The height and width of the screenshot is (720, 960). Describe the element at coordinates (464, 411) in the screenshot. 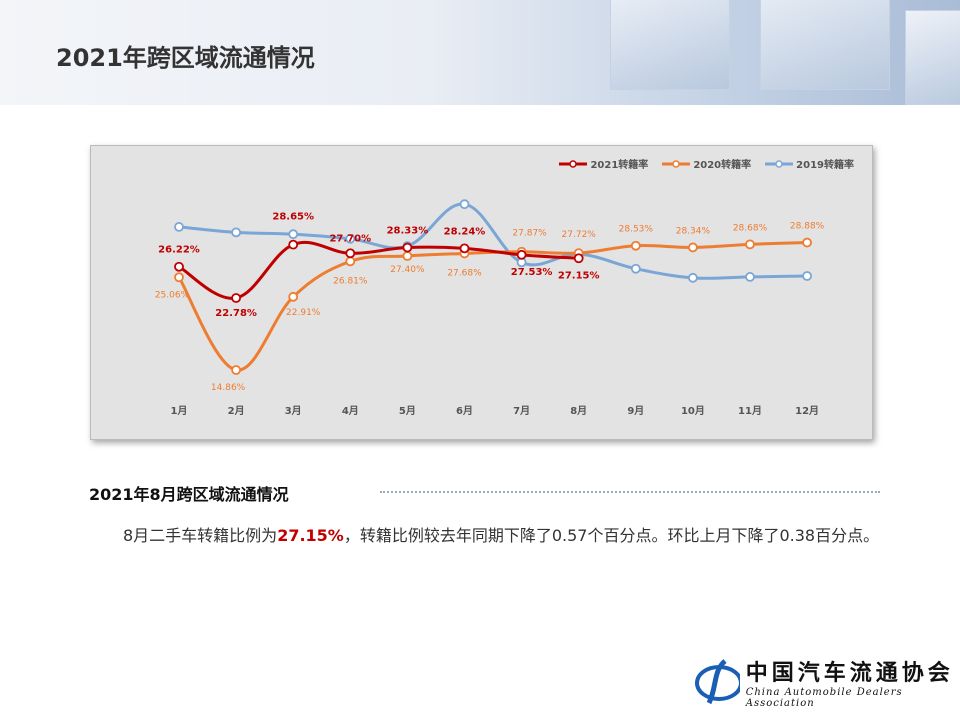

I see `x-tick-label: 6月` at that location.